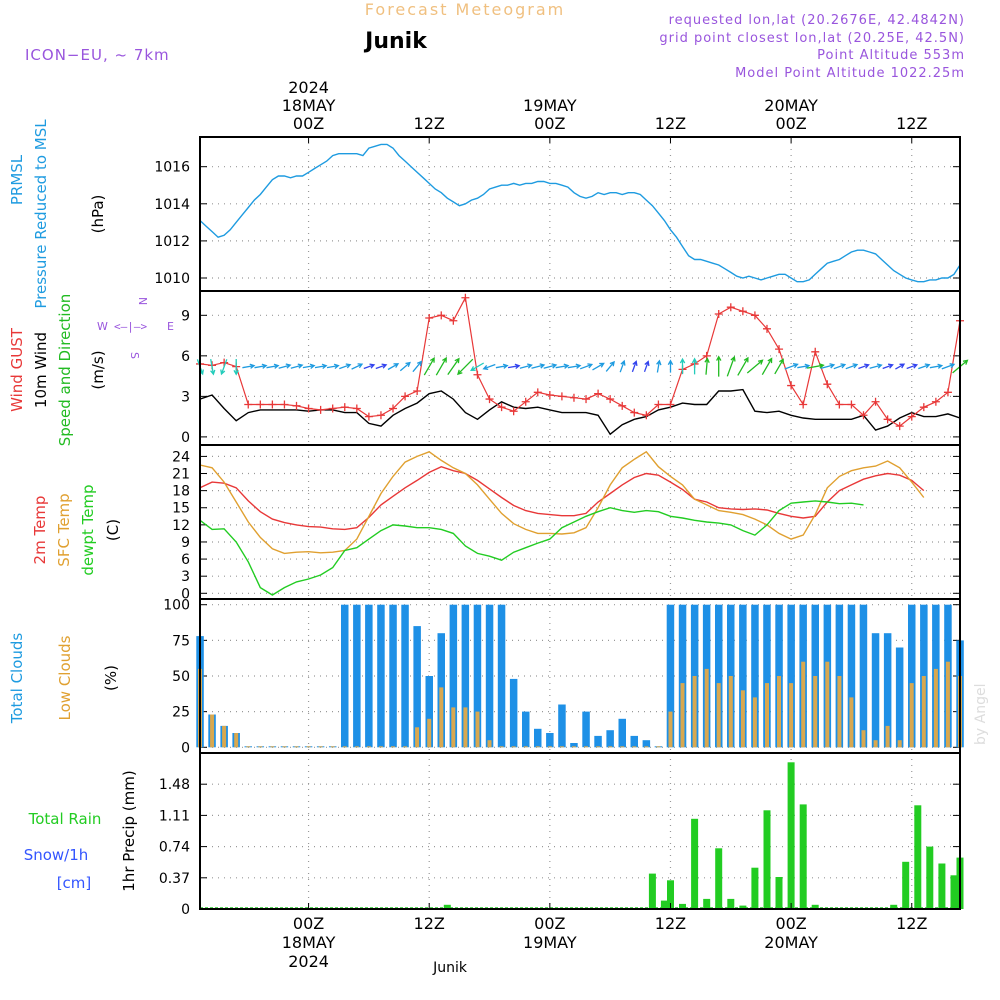 This screenshot has width=1000, height=1000. I want to click on compass-n: N, so click(142, 301).